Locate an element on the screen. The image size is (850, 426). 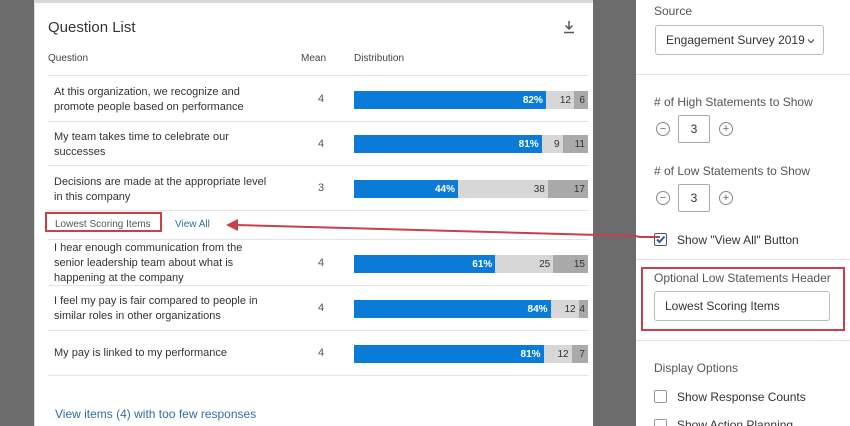
distribution-bar: 81% 12 7 is located at coordinates (471, 354).